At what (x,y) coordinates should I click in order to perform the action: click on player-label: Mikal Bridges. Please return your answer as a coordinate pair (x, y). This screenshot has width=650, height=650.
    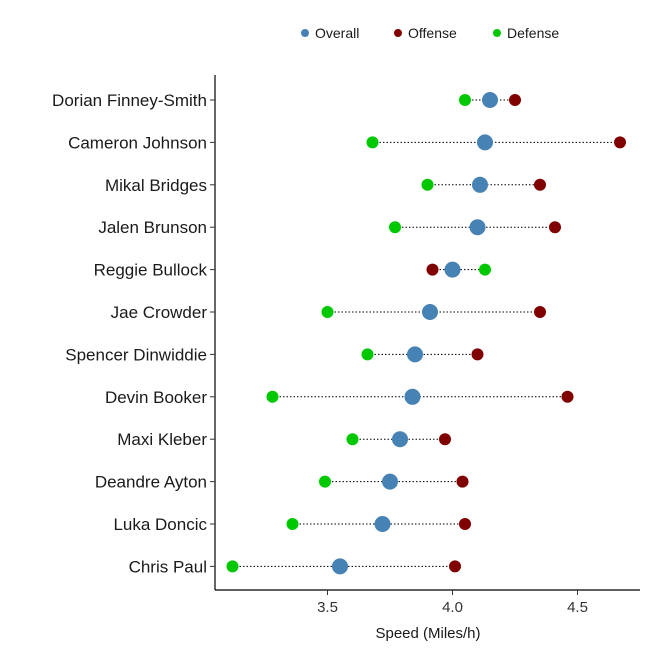
    Looking at the image, I should click on (156, 185).